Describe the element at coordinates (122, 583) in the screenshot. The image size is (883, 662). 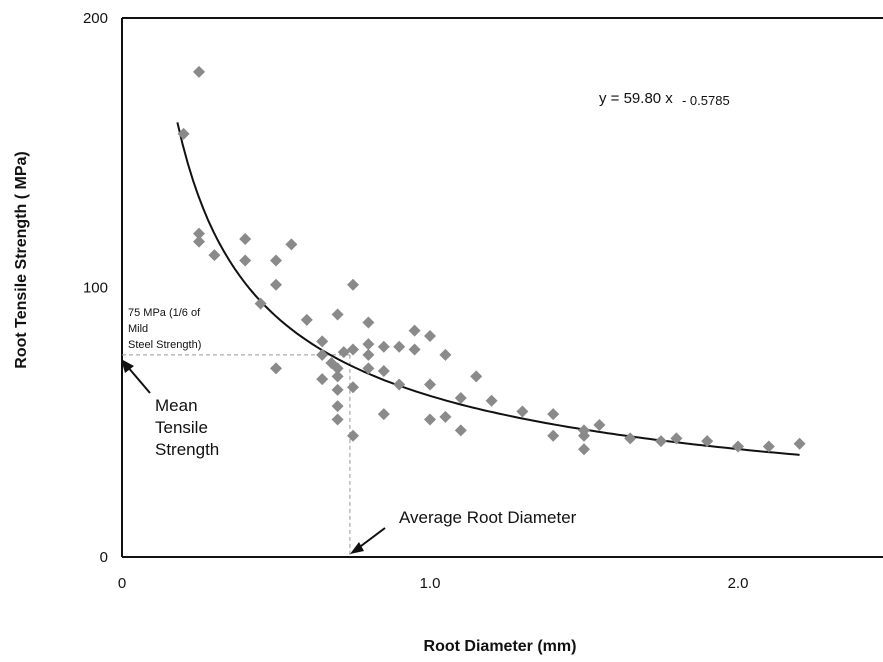
I see `x-tick-label: 0` at that location.